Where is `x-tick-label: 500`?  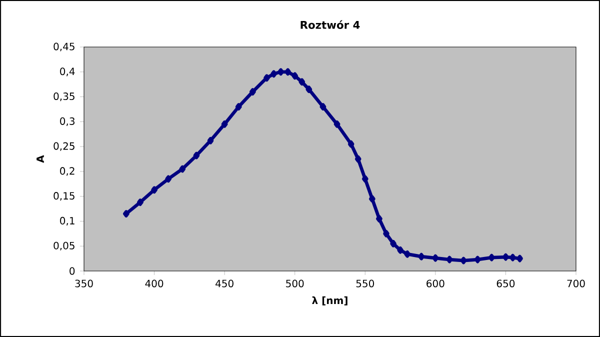
x-tick-label: 500 is located at coordinates (295, 284).